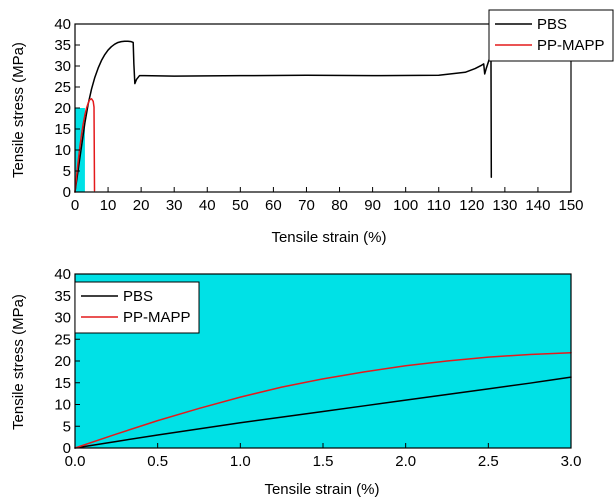 This screenshot has height=498, width=614. What do you see at coordinates (62, 296) in the screenshot?
I see `chart-zoomed-range-y-tick-label: 35` at bounding box center [62, 296].